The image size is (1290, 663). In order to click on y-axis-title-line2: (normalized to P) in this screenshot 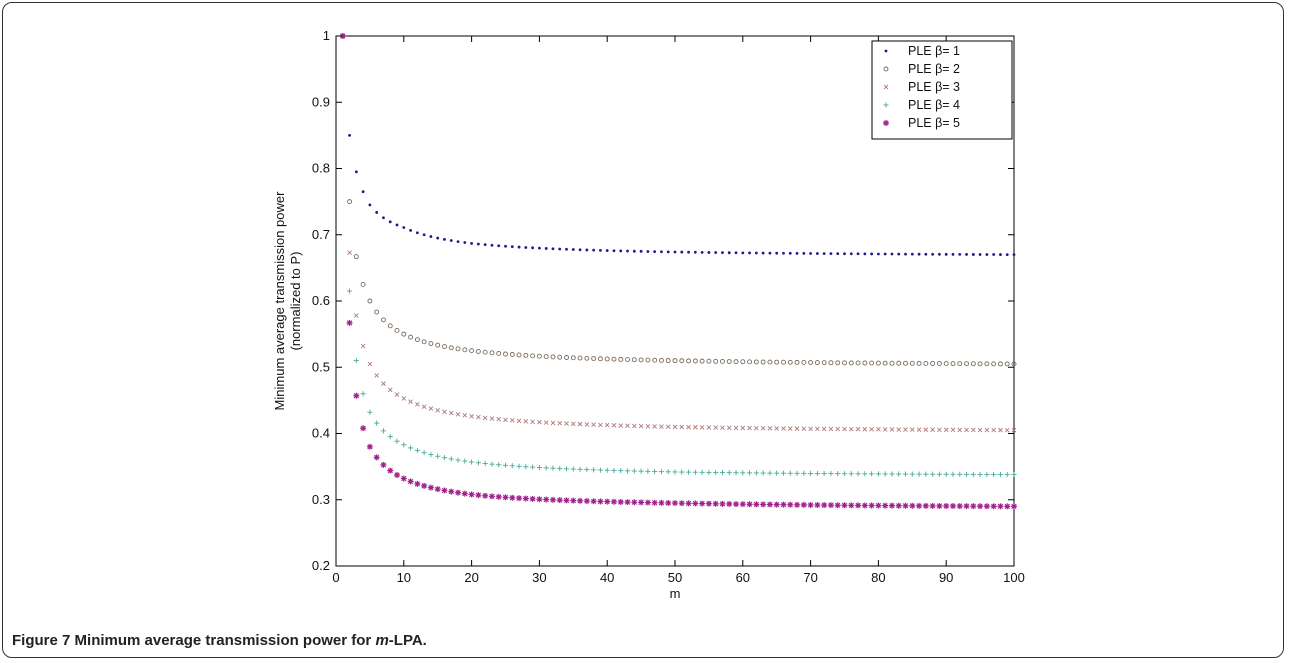, I will do `click(295, 301)`.